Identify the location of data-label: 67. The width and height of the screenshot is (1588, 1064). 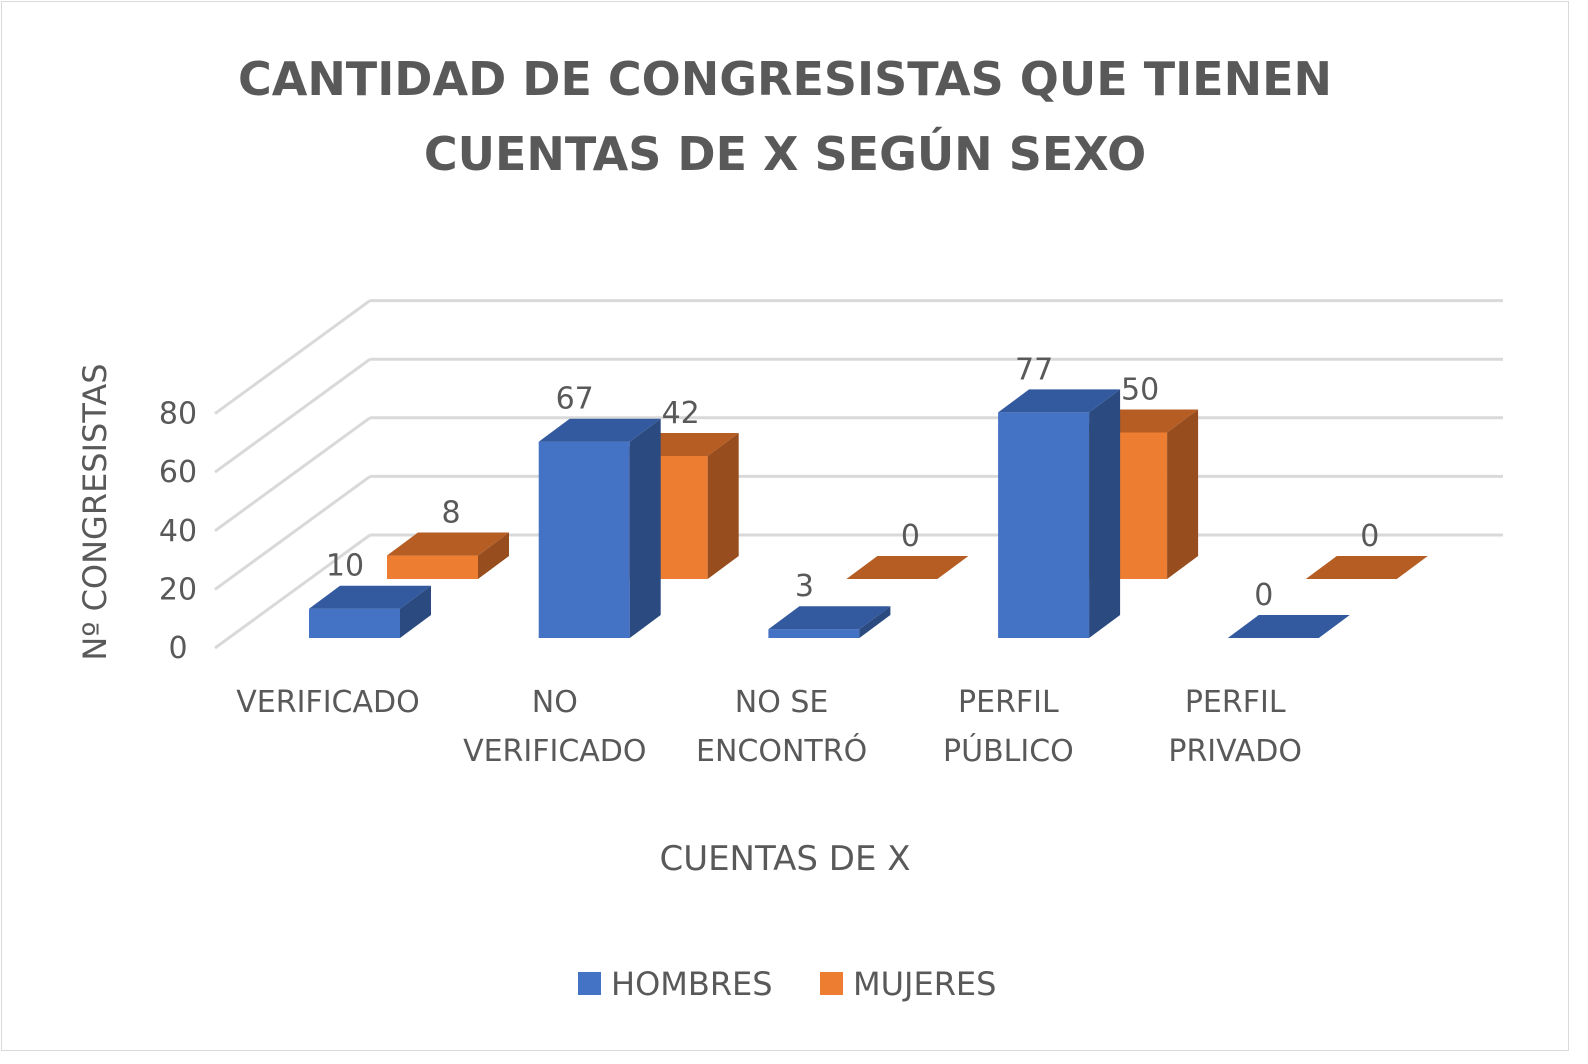
(575, 399).